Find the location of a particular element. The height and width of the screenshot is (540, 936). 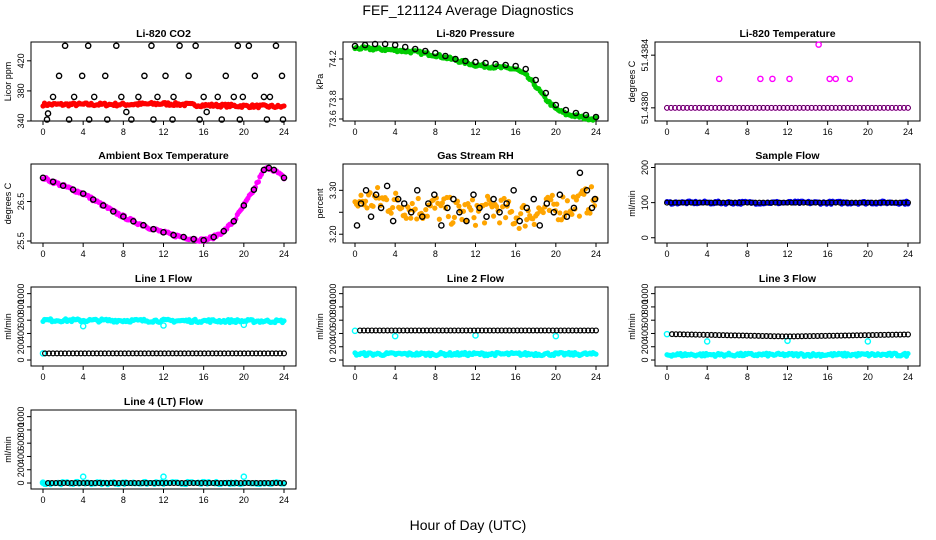

panel-title: Li-820 Temperature is located at coordinates (787, 34).